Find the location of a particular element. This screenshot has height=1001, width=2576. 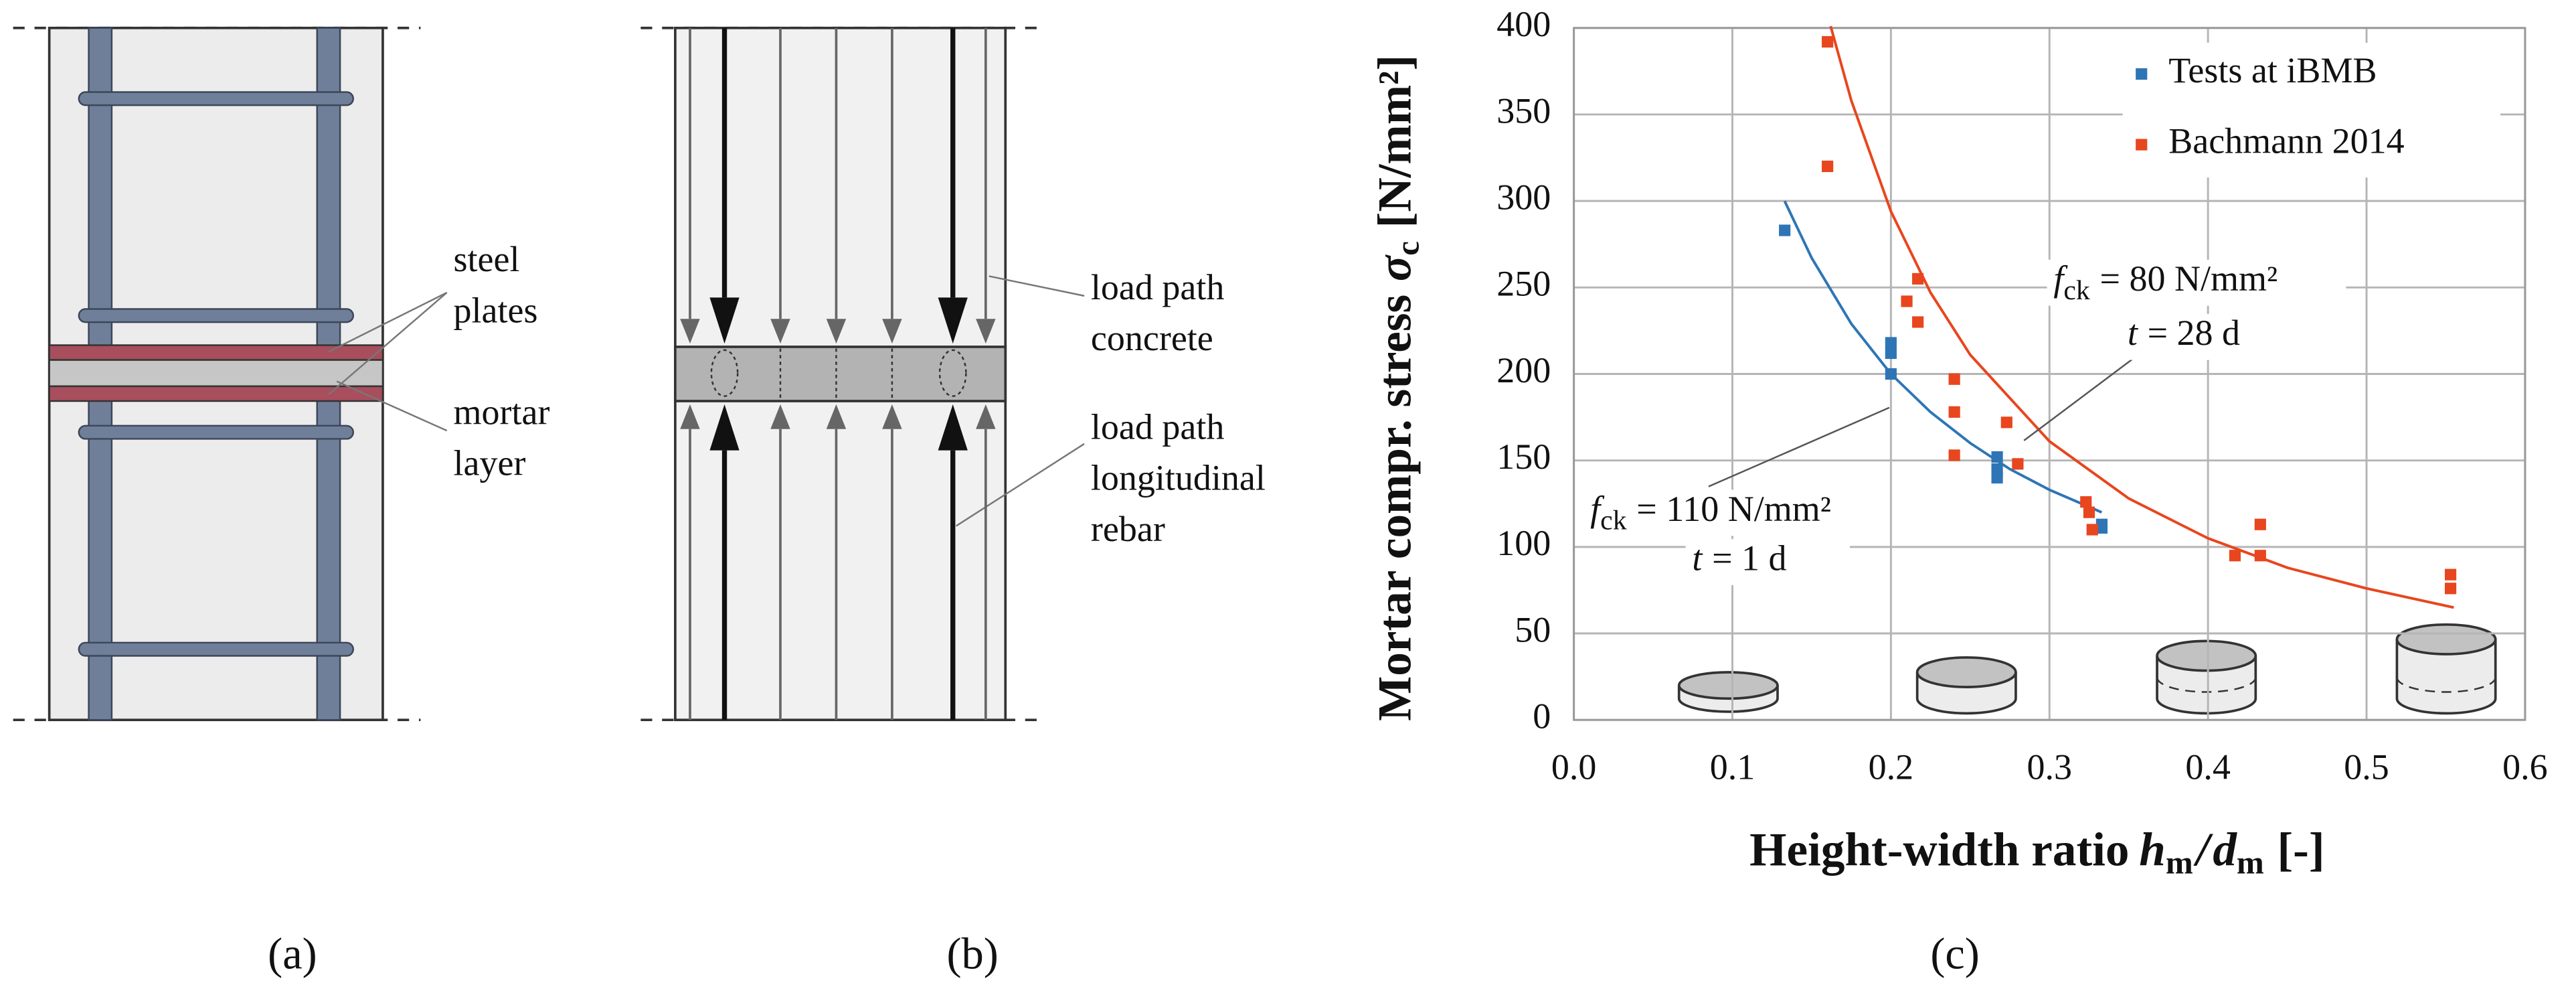

label-part: ck is located at coordinates (1613, 520).